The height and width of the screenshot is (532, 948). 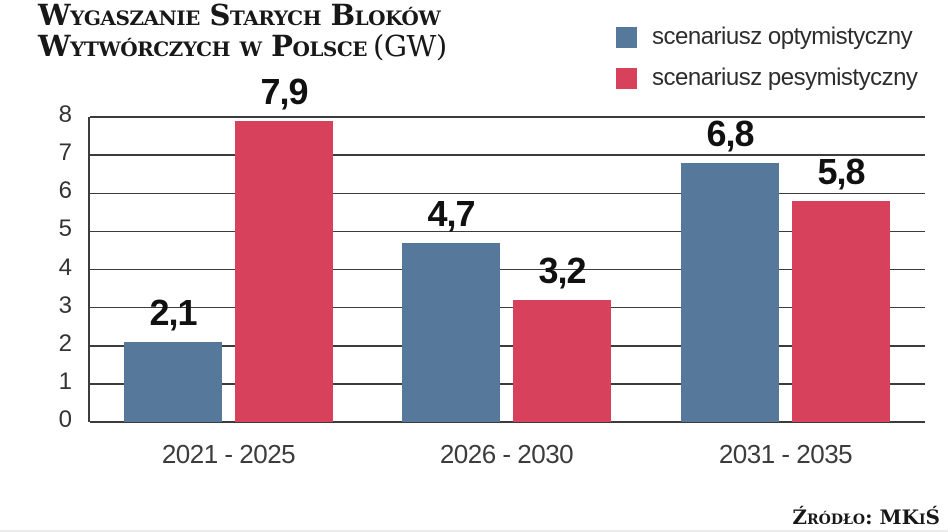 What do you see at coordinates (228, 454) in the screenshot?
I see `x-axis-label-0: 2021 - 2025` at bounding box center [228, 454].